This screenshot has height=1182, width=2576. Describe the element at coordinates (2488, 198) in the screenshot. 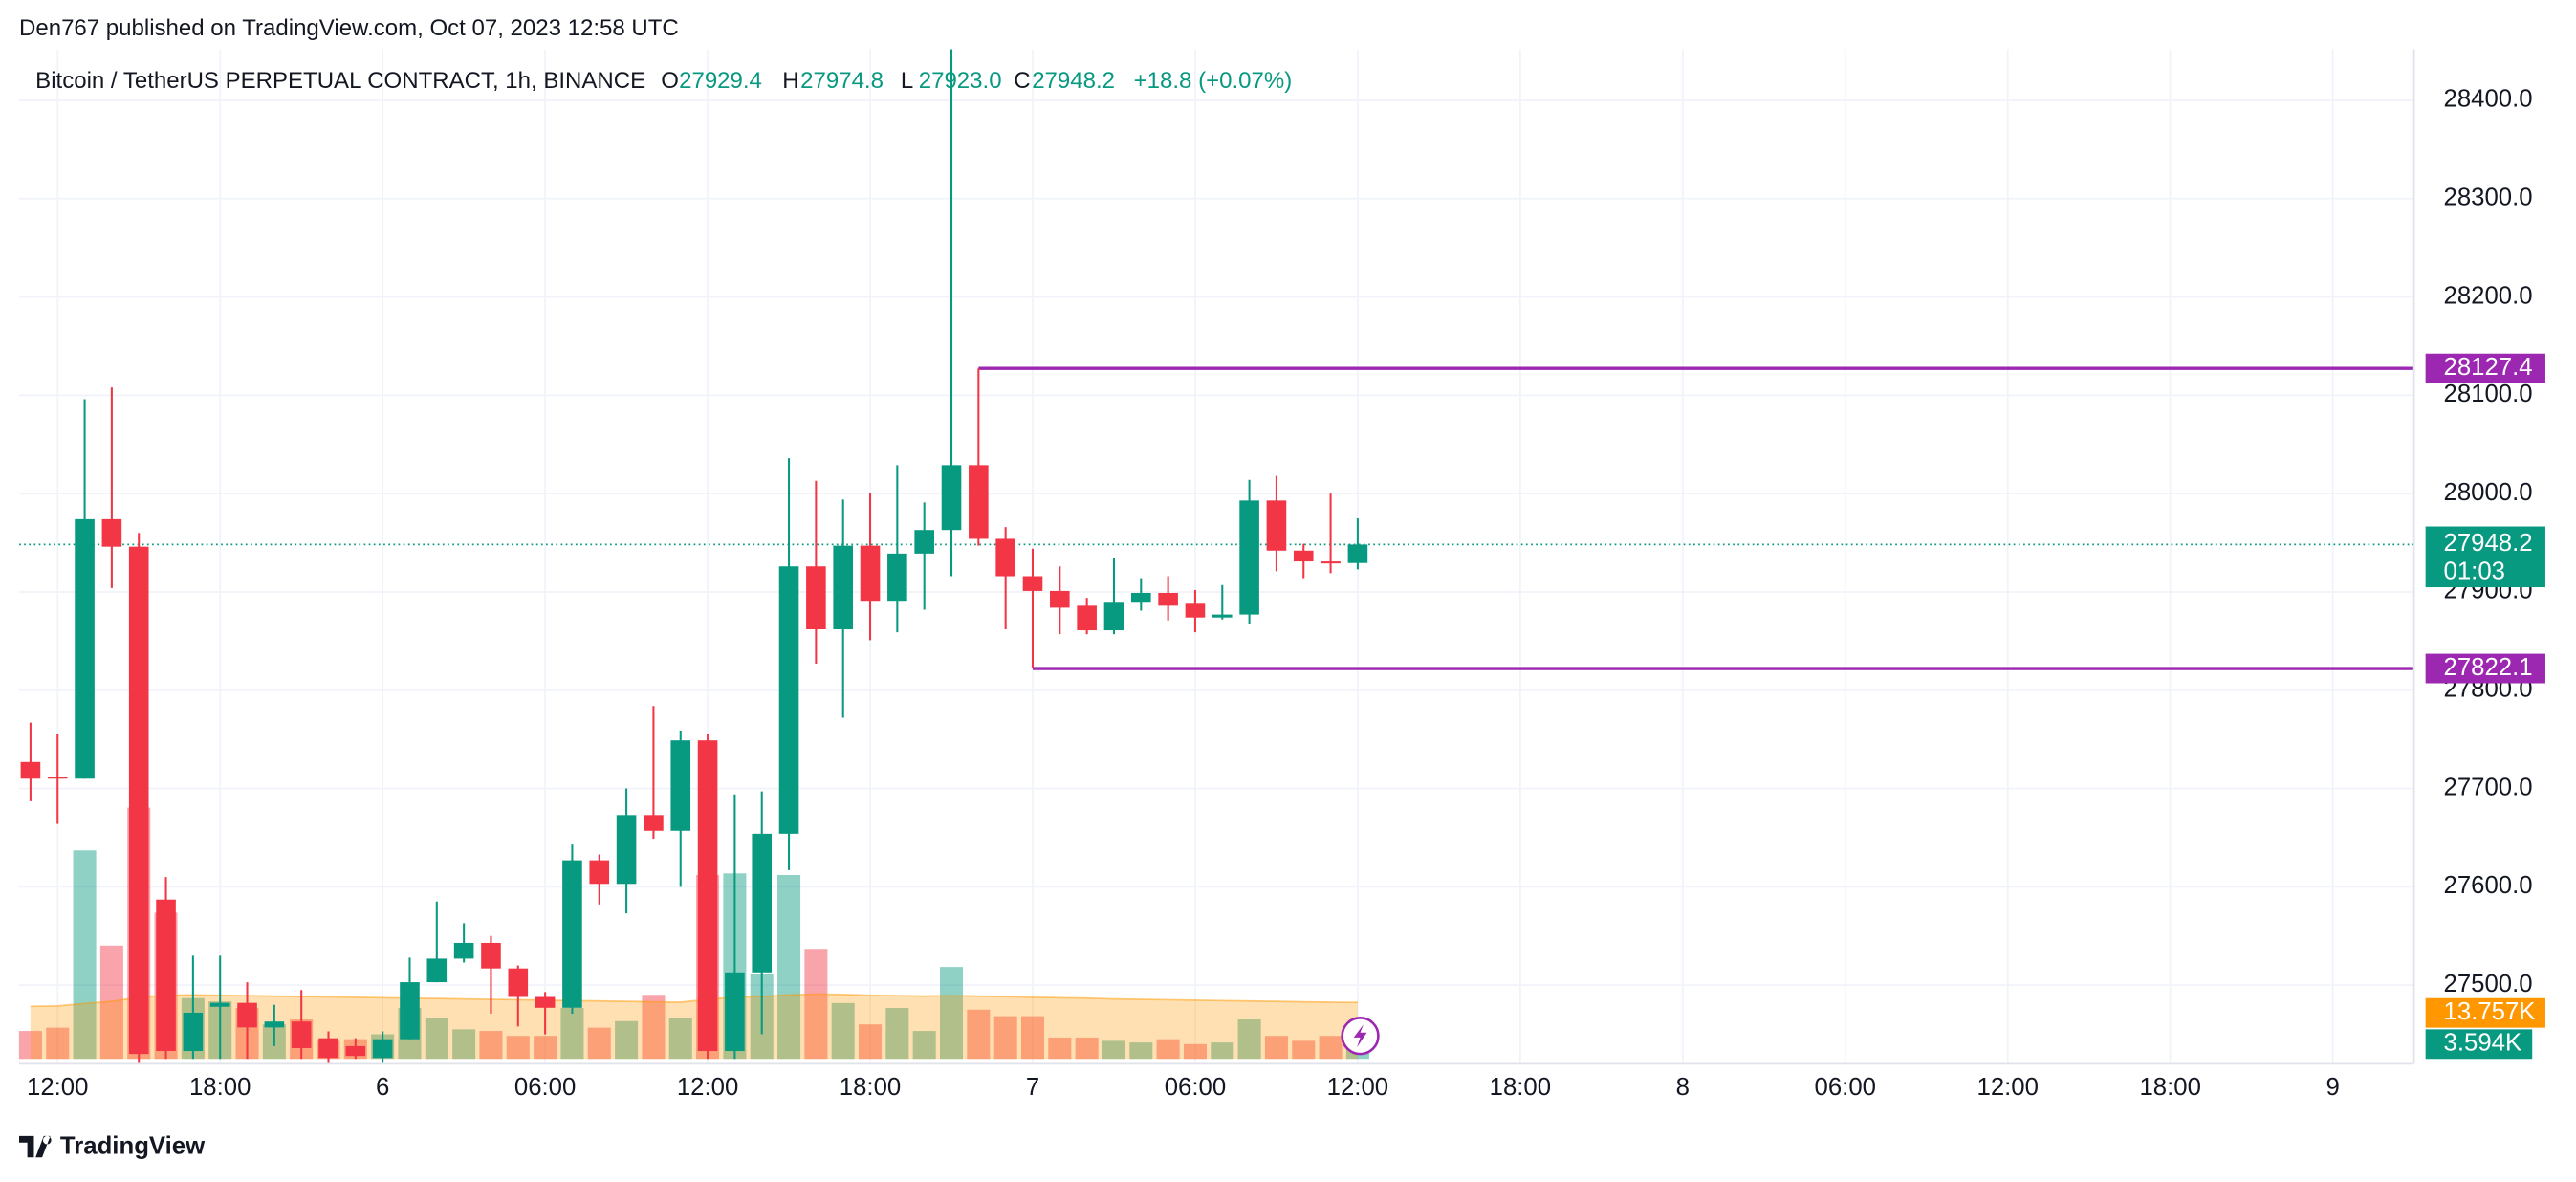

I see `y-tick-label: 28300.0` at that location.